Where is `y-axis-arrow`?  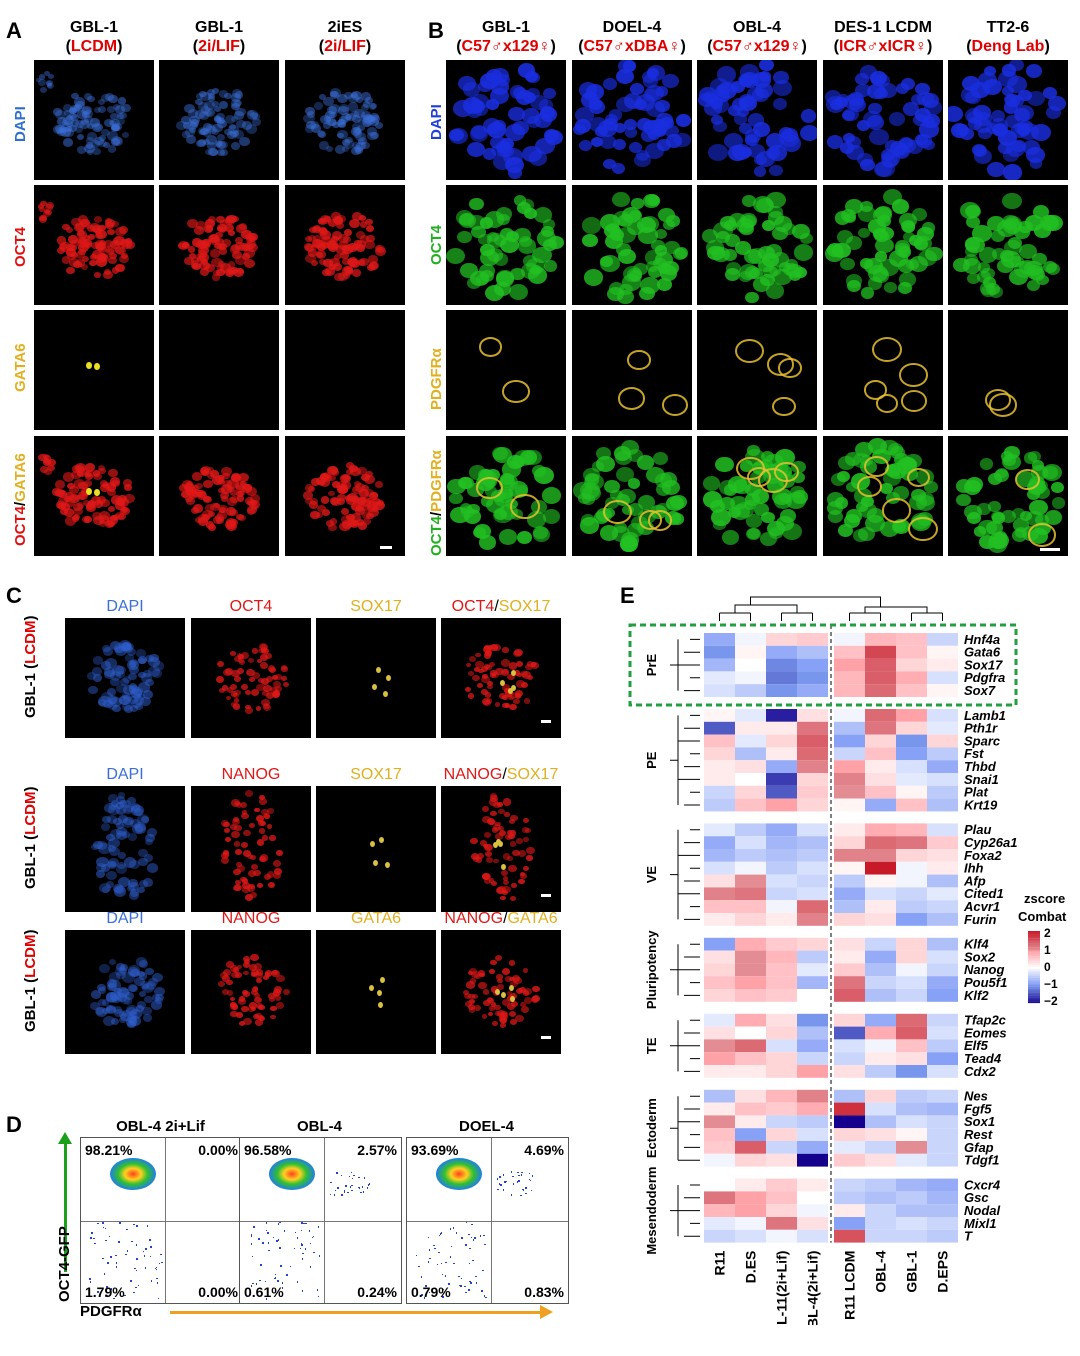
y-axis-arrow is located at coordinates (65, 1207).